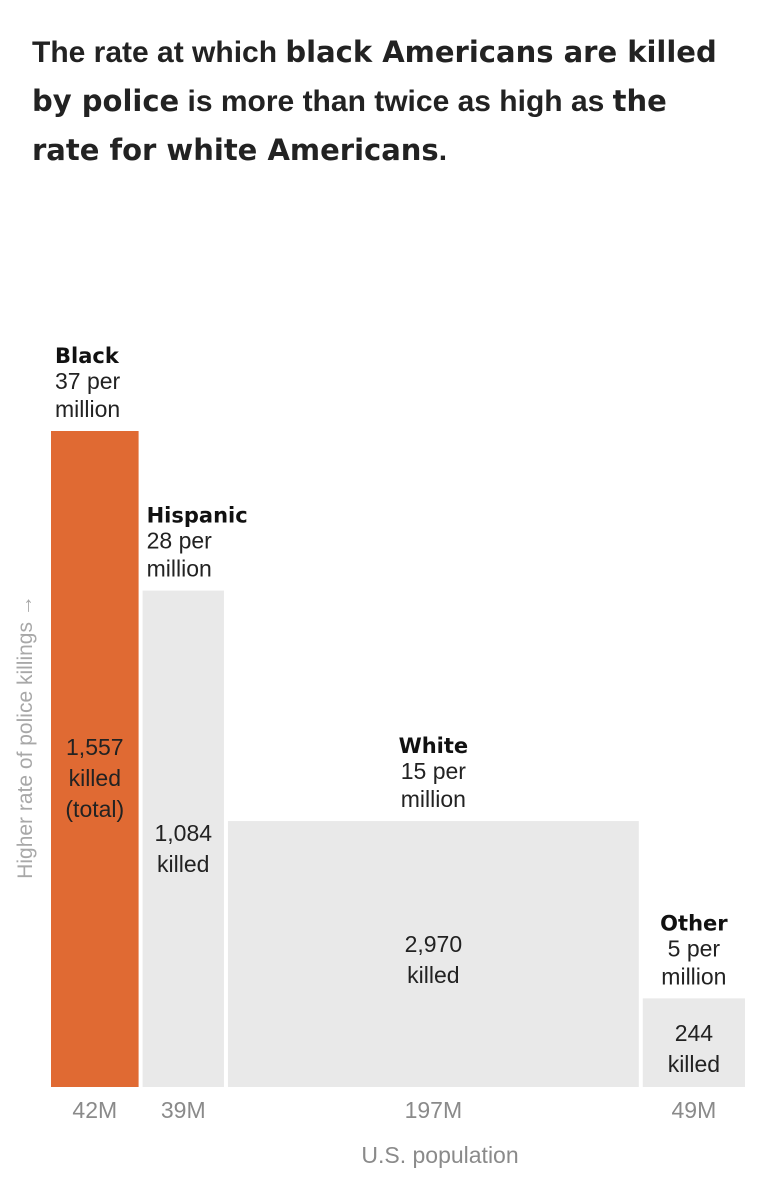  What do you see at coordinates (694, 1033) in the screenshot?
I see `killed-label-other: 244` at bounding box center [694, 1033].